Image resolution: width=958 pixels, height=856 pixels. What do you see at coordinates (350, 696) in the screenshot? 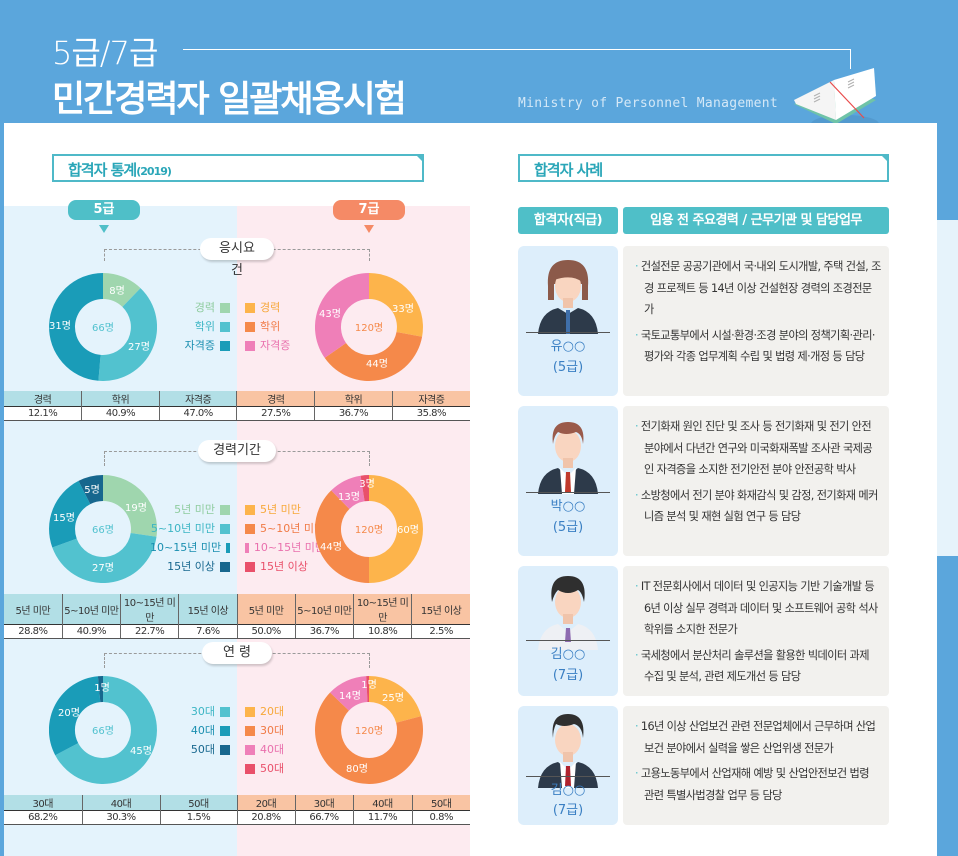
I see `svg-text: 14명` at bounding box center [350, 696].